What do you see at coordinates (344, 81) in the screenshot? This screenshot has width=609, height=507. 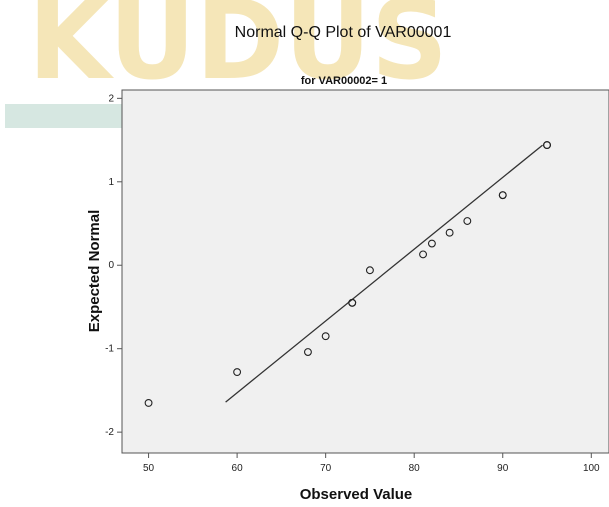 I see `chart-subtitle: for VAR00002= 1` at bounding box center [344, 81].